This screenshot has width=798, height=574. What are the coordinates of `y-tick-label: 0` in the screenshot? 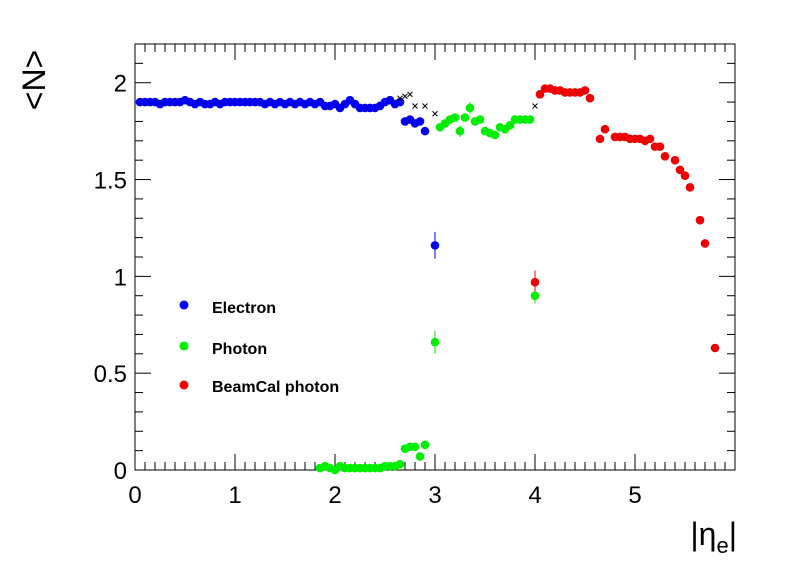 It's located at (120, 471).